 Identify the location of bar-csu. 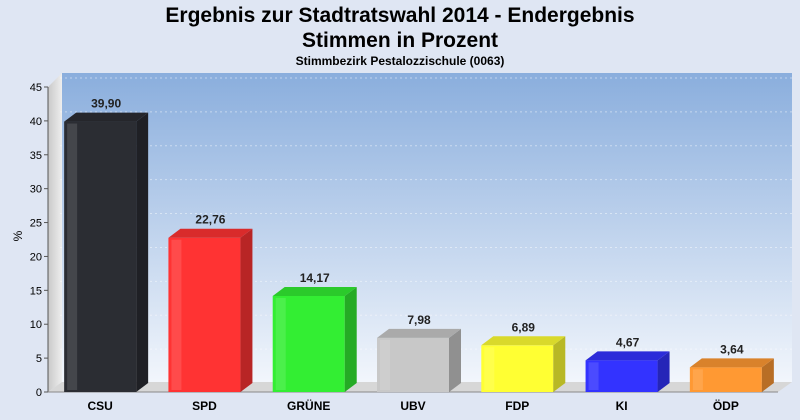
(106, 252).